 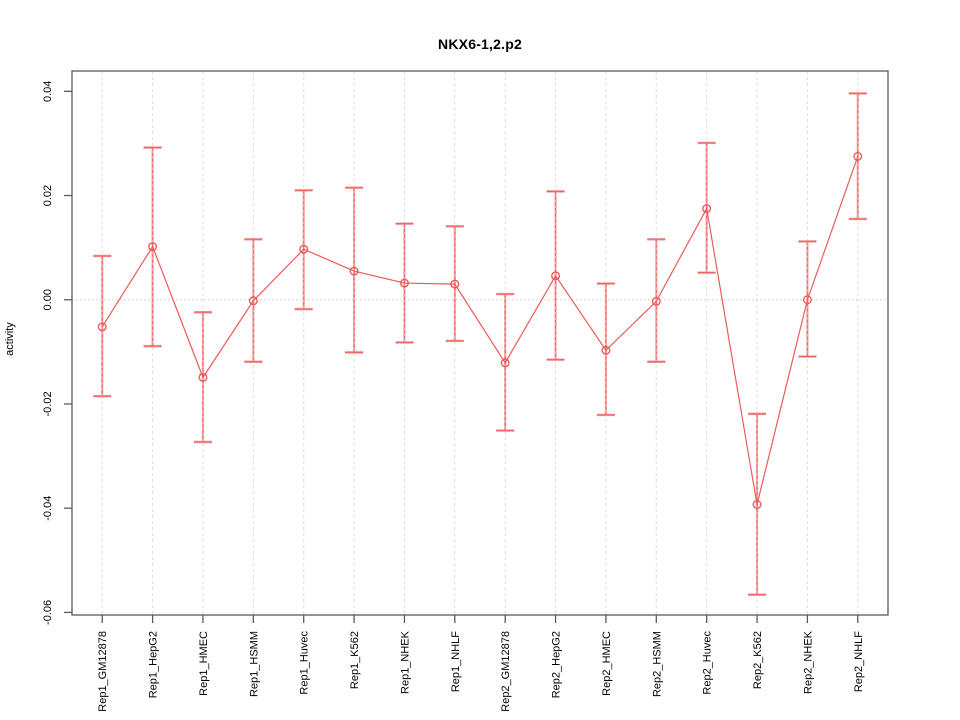 I want to click on data-point-Rep2_NHEK, so click(x=807, y=300).